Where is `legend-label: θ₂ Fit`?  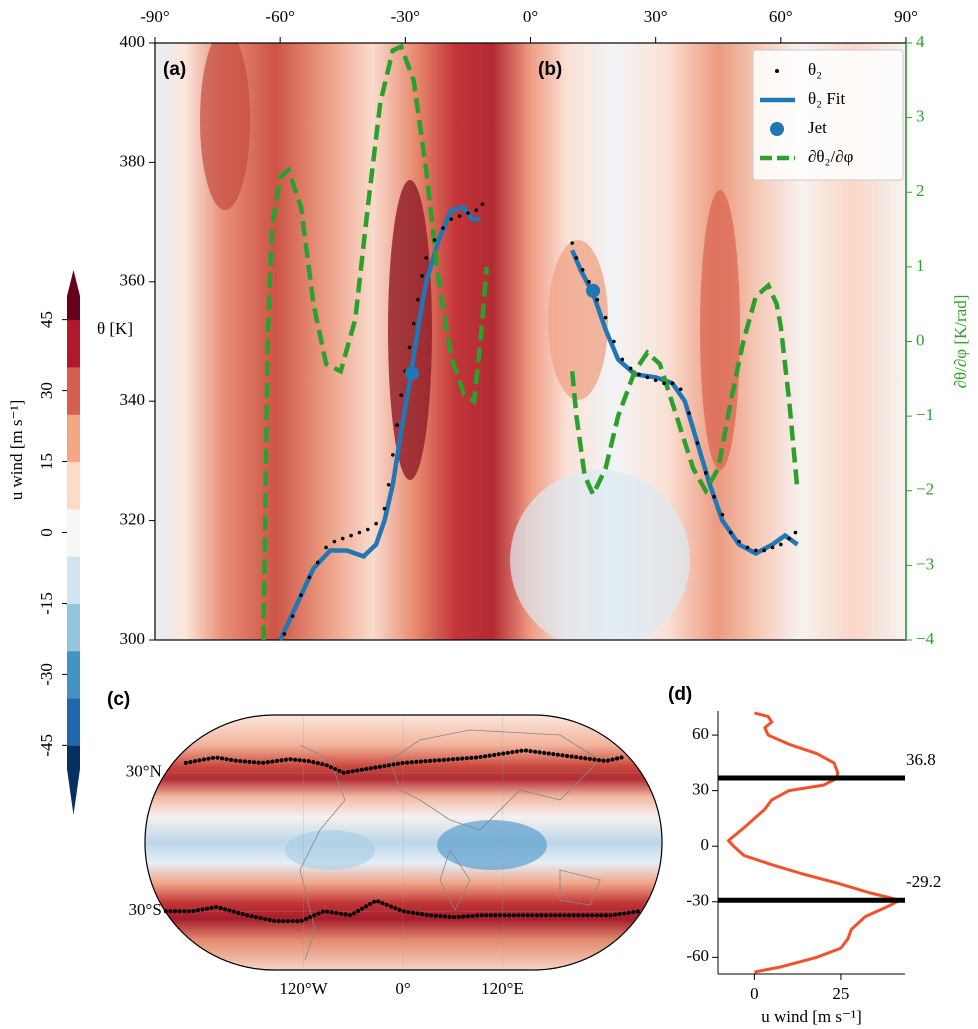 legend-label: θ₂ Fit is located at coordinates (826, 98).